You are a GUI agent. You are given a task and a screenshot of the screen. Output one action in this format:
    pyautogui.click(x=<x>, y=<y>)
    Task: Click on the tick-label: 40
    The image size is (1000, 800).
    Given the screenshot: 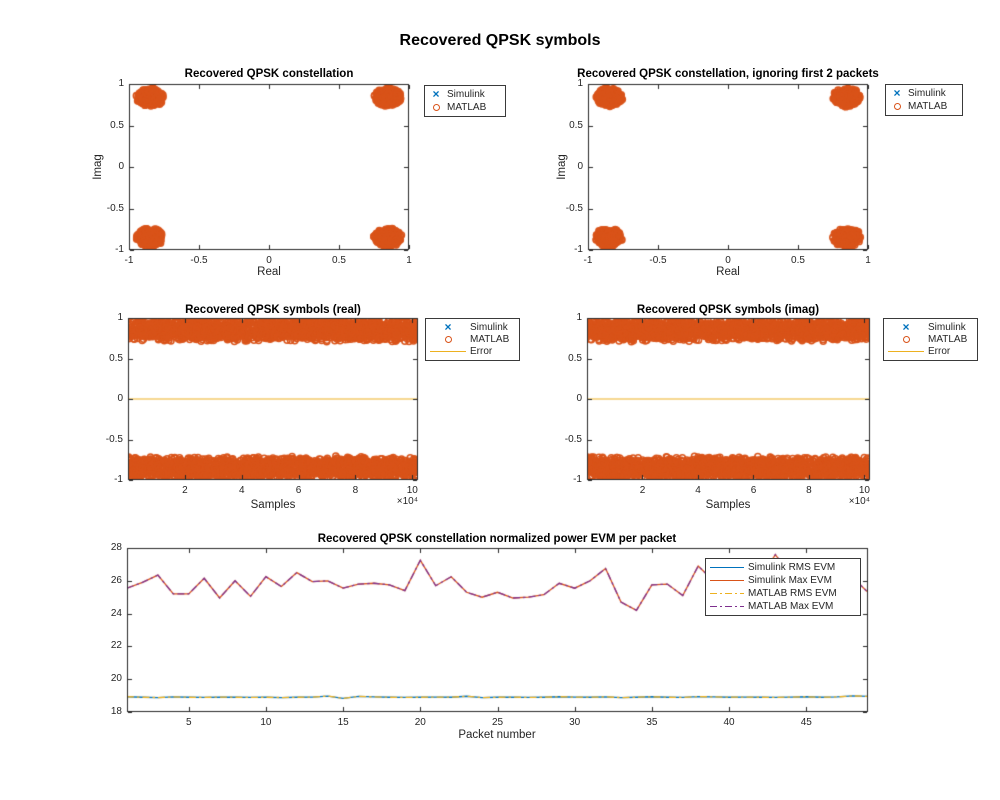 What is the action you would take?
    pyautogui.click(x=729, y=722)
    